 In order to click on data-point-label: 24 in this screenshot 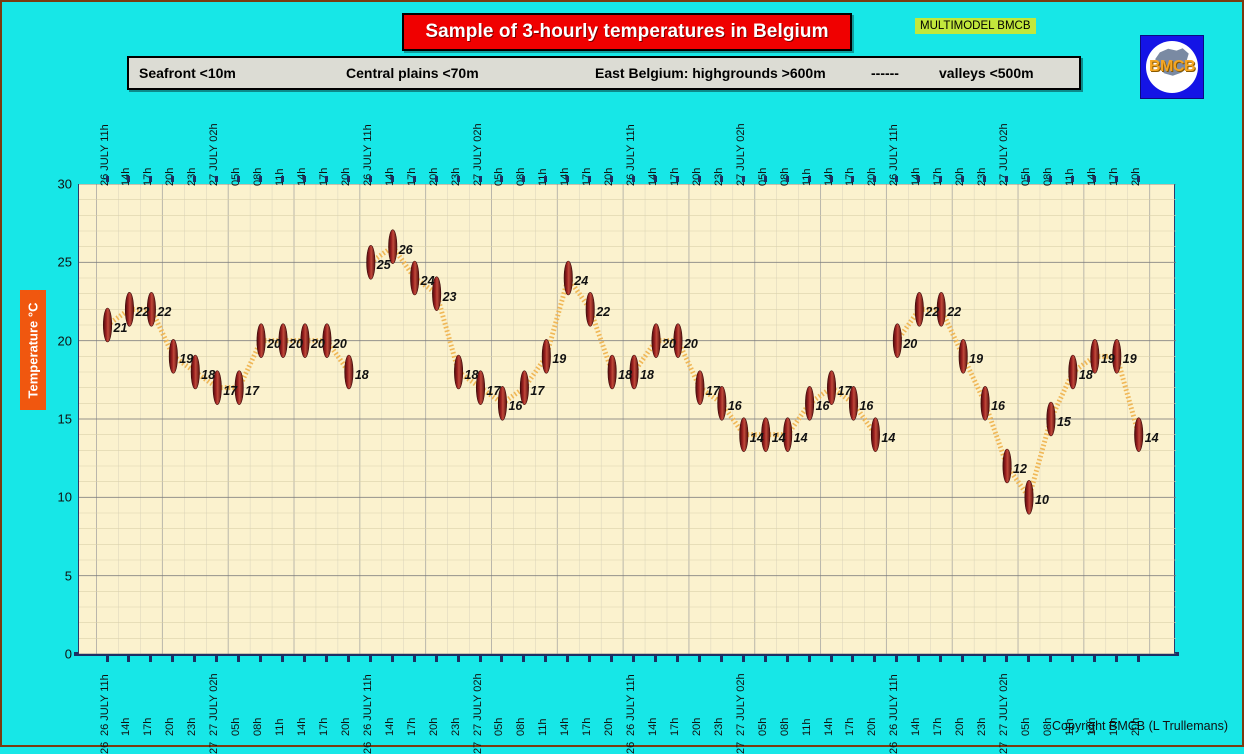, I will do `click(581, 281)`.